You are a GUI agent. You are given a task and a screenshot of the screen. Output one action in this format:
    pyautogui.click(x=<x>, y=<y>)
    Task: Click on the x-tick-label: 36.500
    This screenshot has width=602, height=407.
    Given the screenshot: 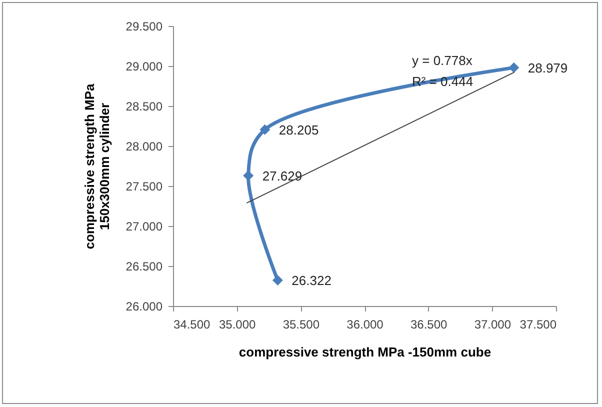 What is the action you would take?
    pyautogui.click(x=429, y=325)
    